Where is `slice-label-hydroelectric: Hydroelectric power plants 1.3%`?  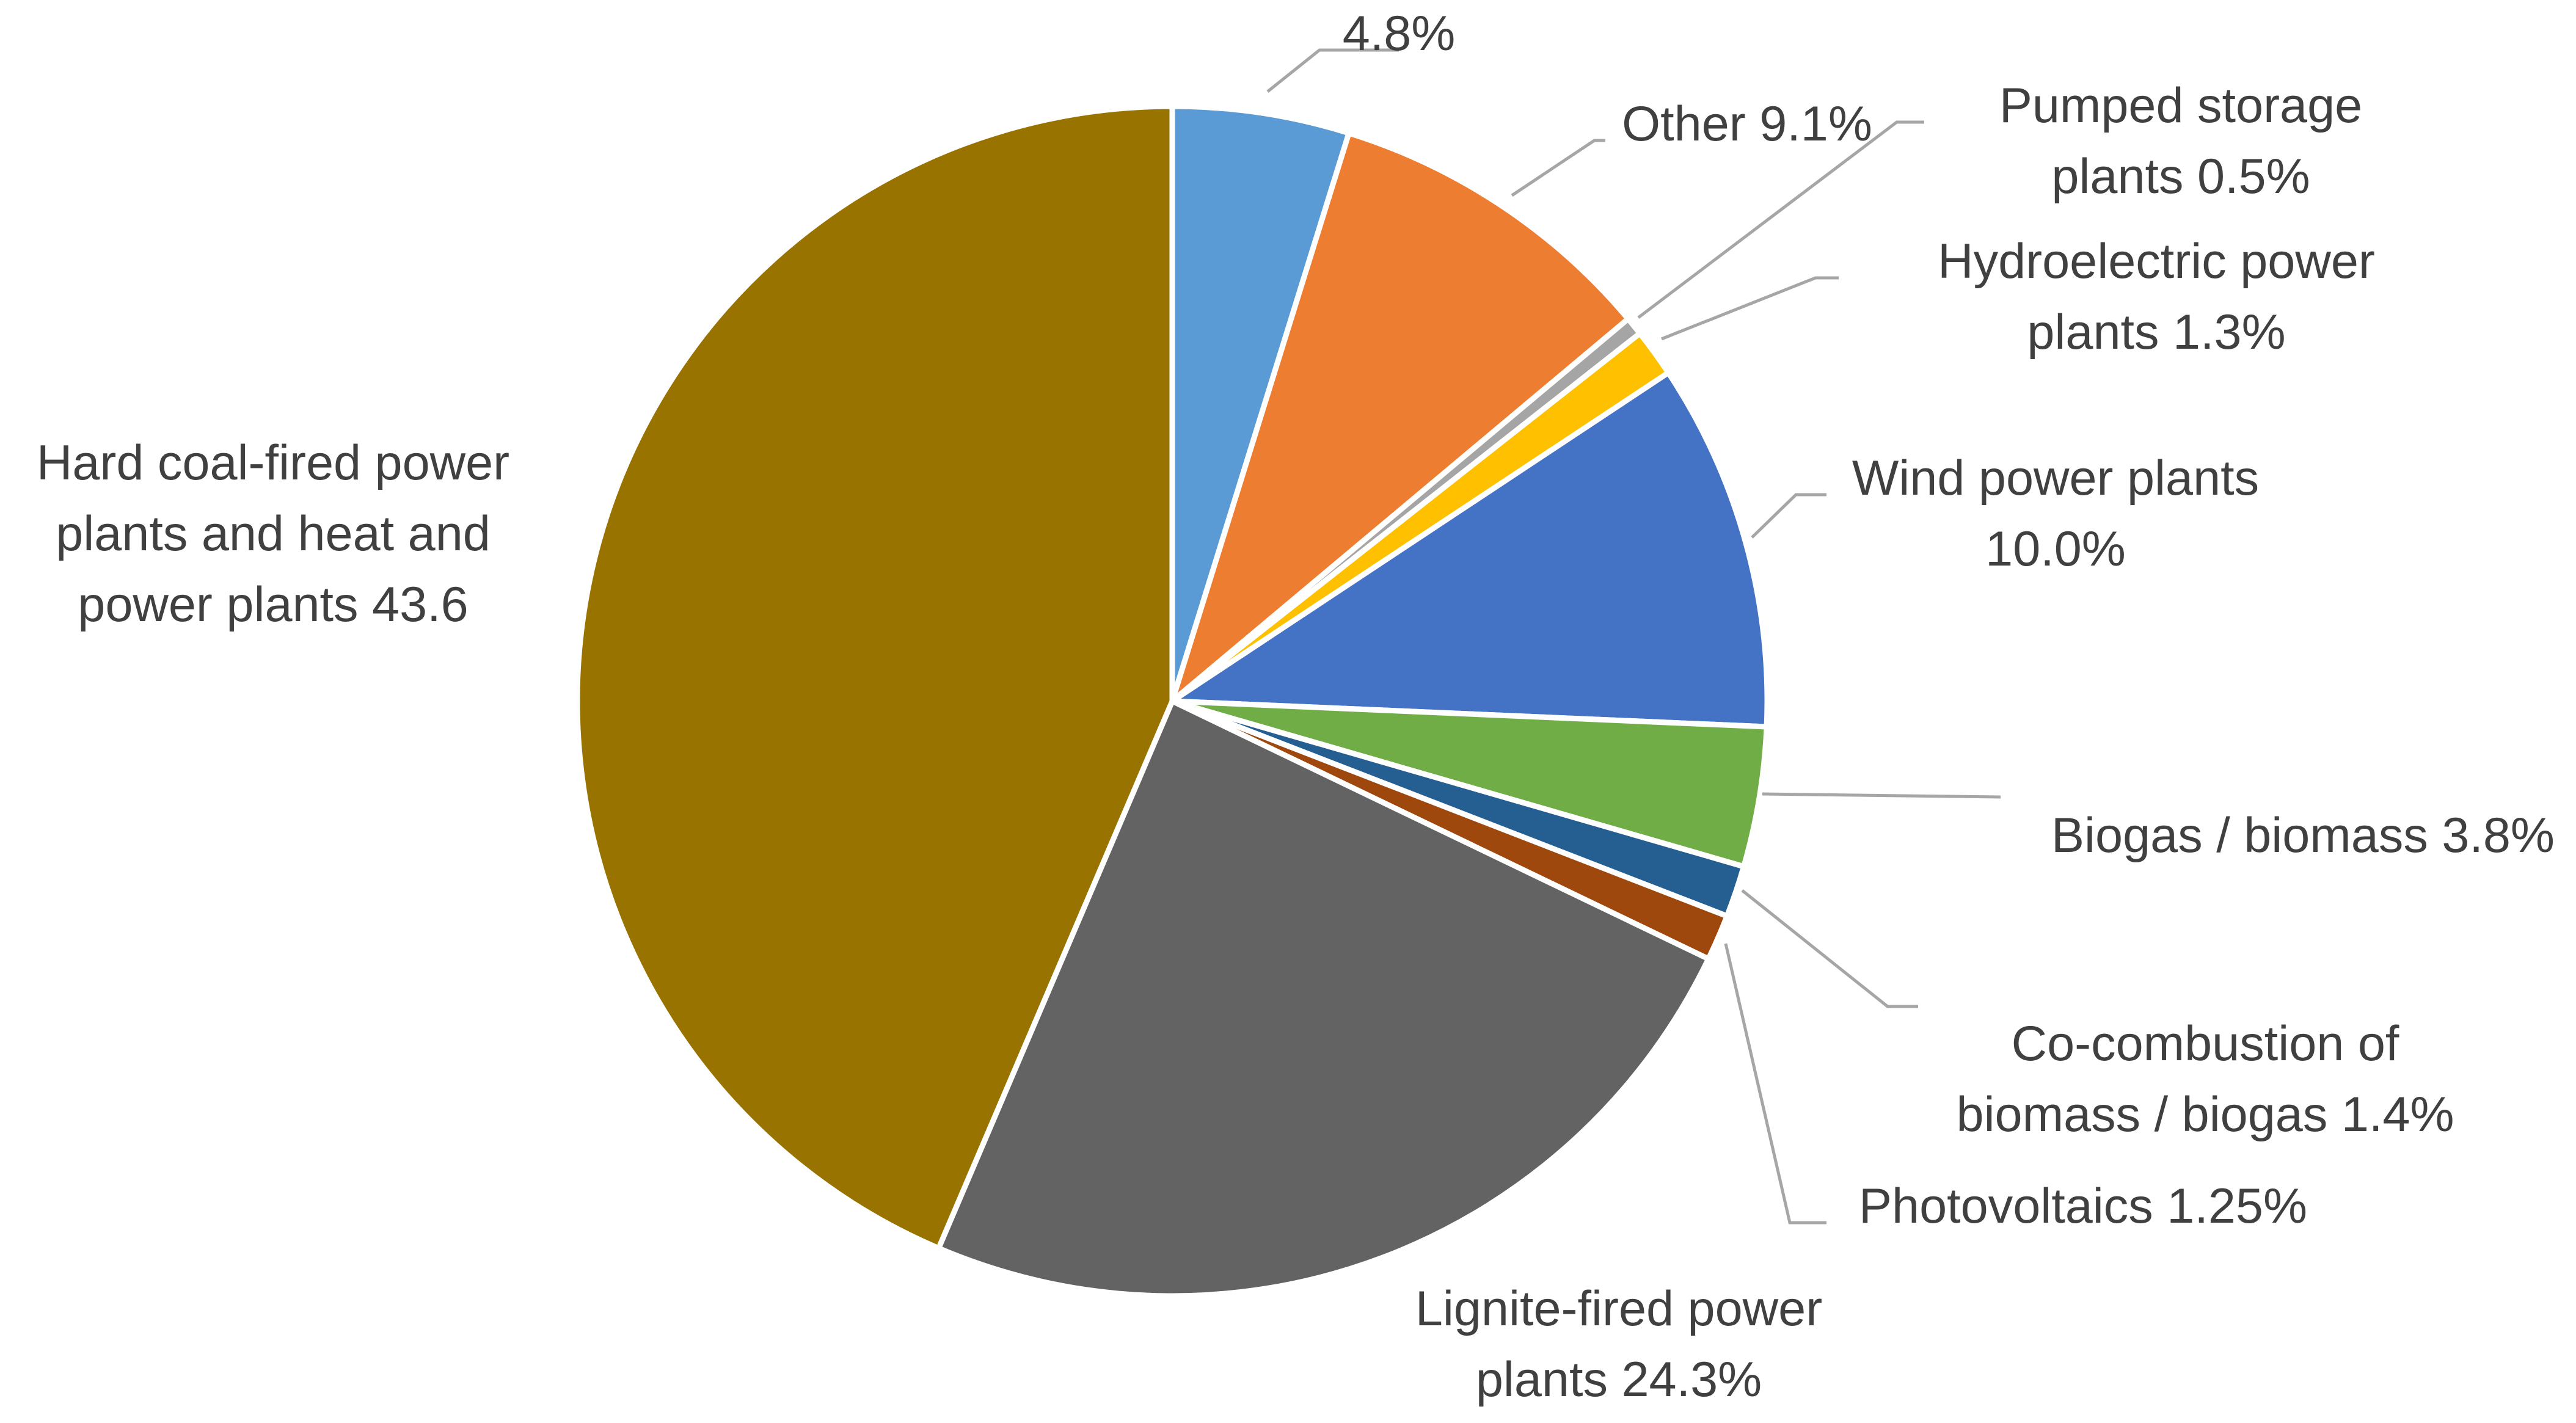 slice-label-hydroelectric: Hydroelectric power plants 1.3% is located at coordinates (2156, 297).